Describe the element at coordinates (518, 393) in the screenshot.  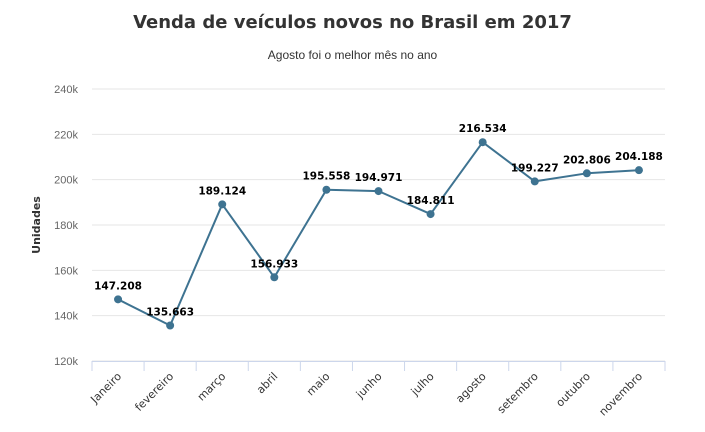
I see `x-tick-label: setembro` at that location.